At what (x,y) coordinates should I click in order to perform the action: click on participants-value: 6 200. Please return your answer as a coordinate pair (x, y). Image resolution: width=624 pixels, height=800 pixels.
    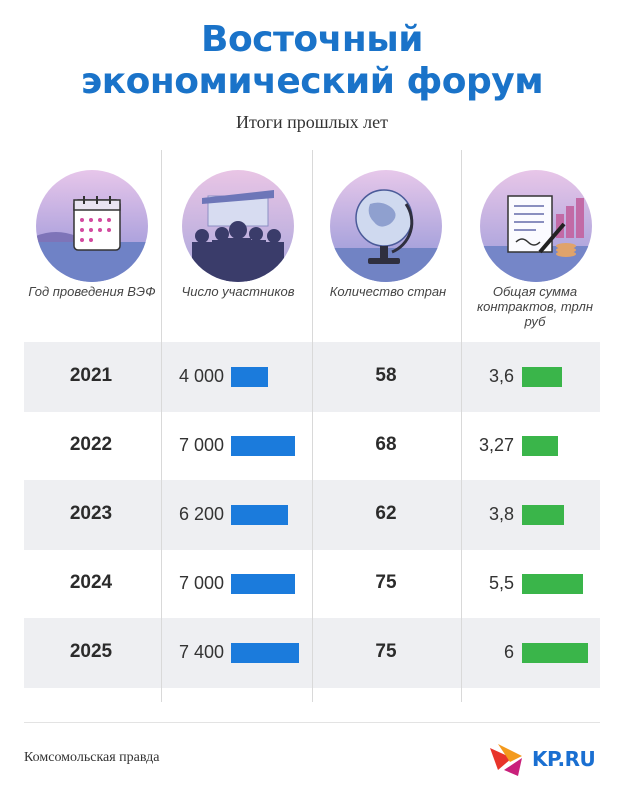
    Looking at the image, I should click on (201, 514).